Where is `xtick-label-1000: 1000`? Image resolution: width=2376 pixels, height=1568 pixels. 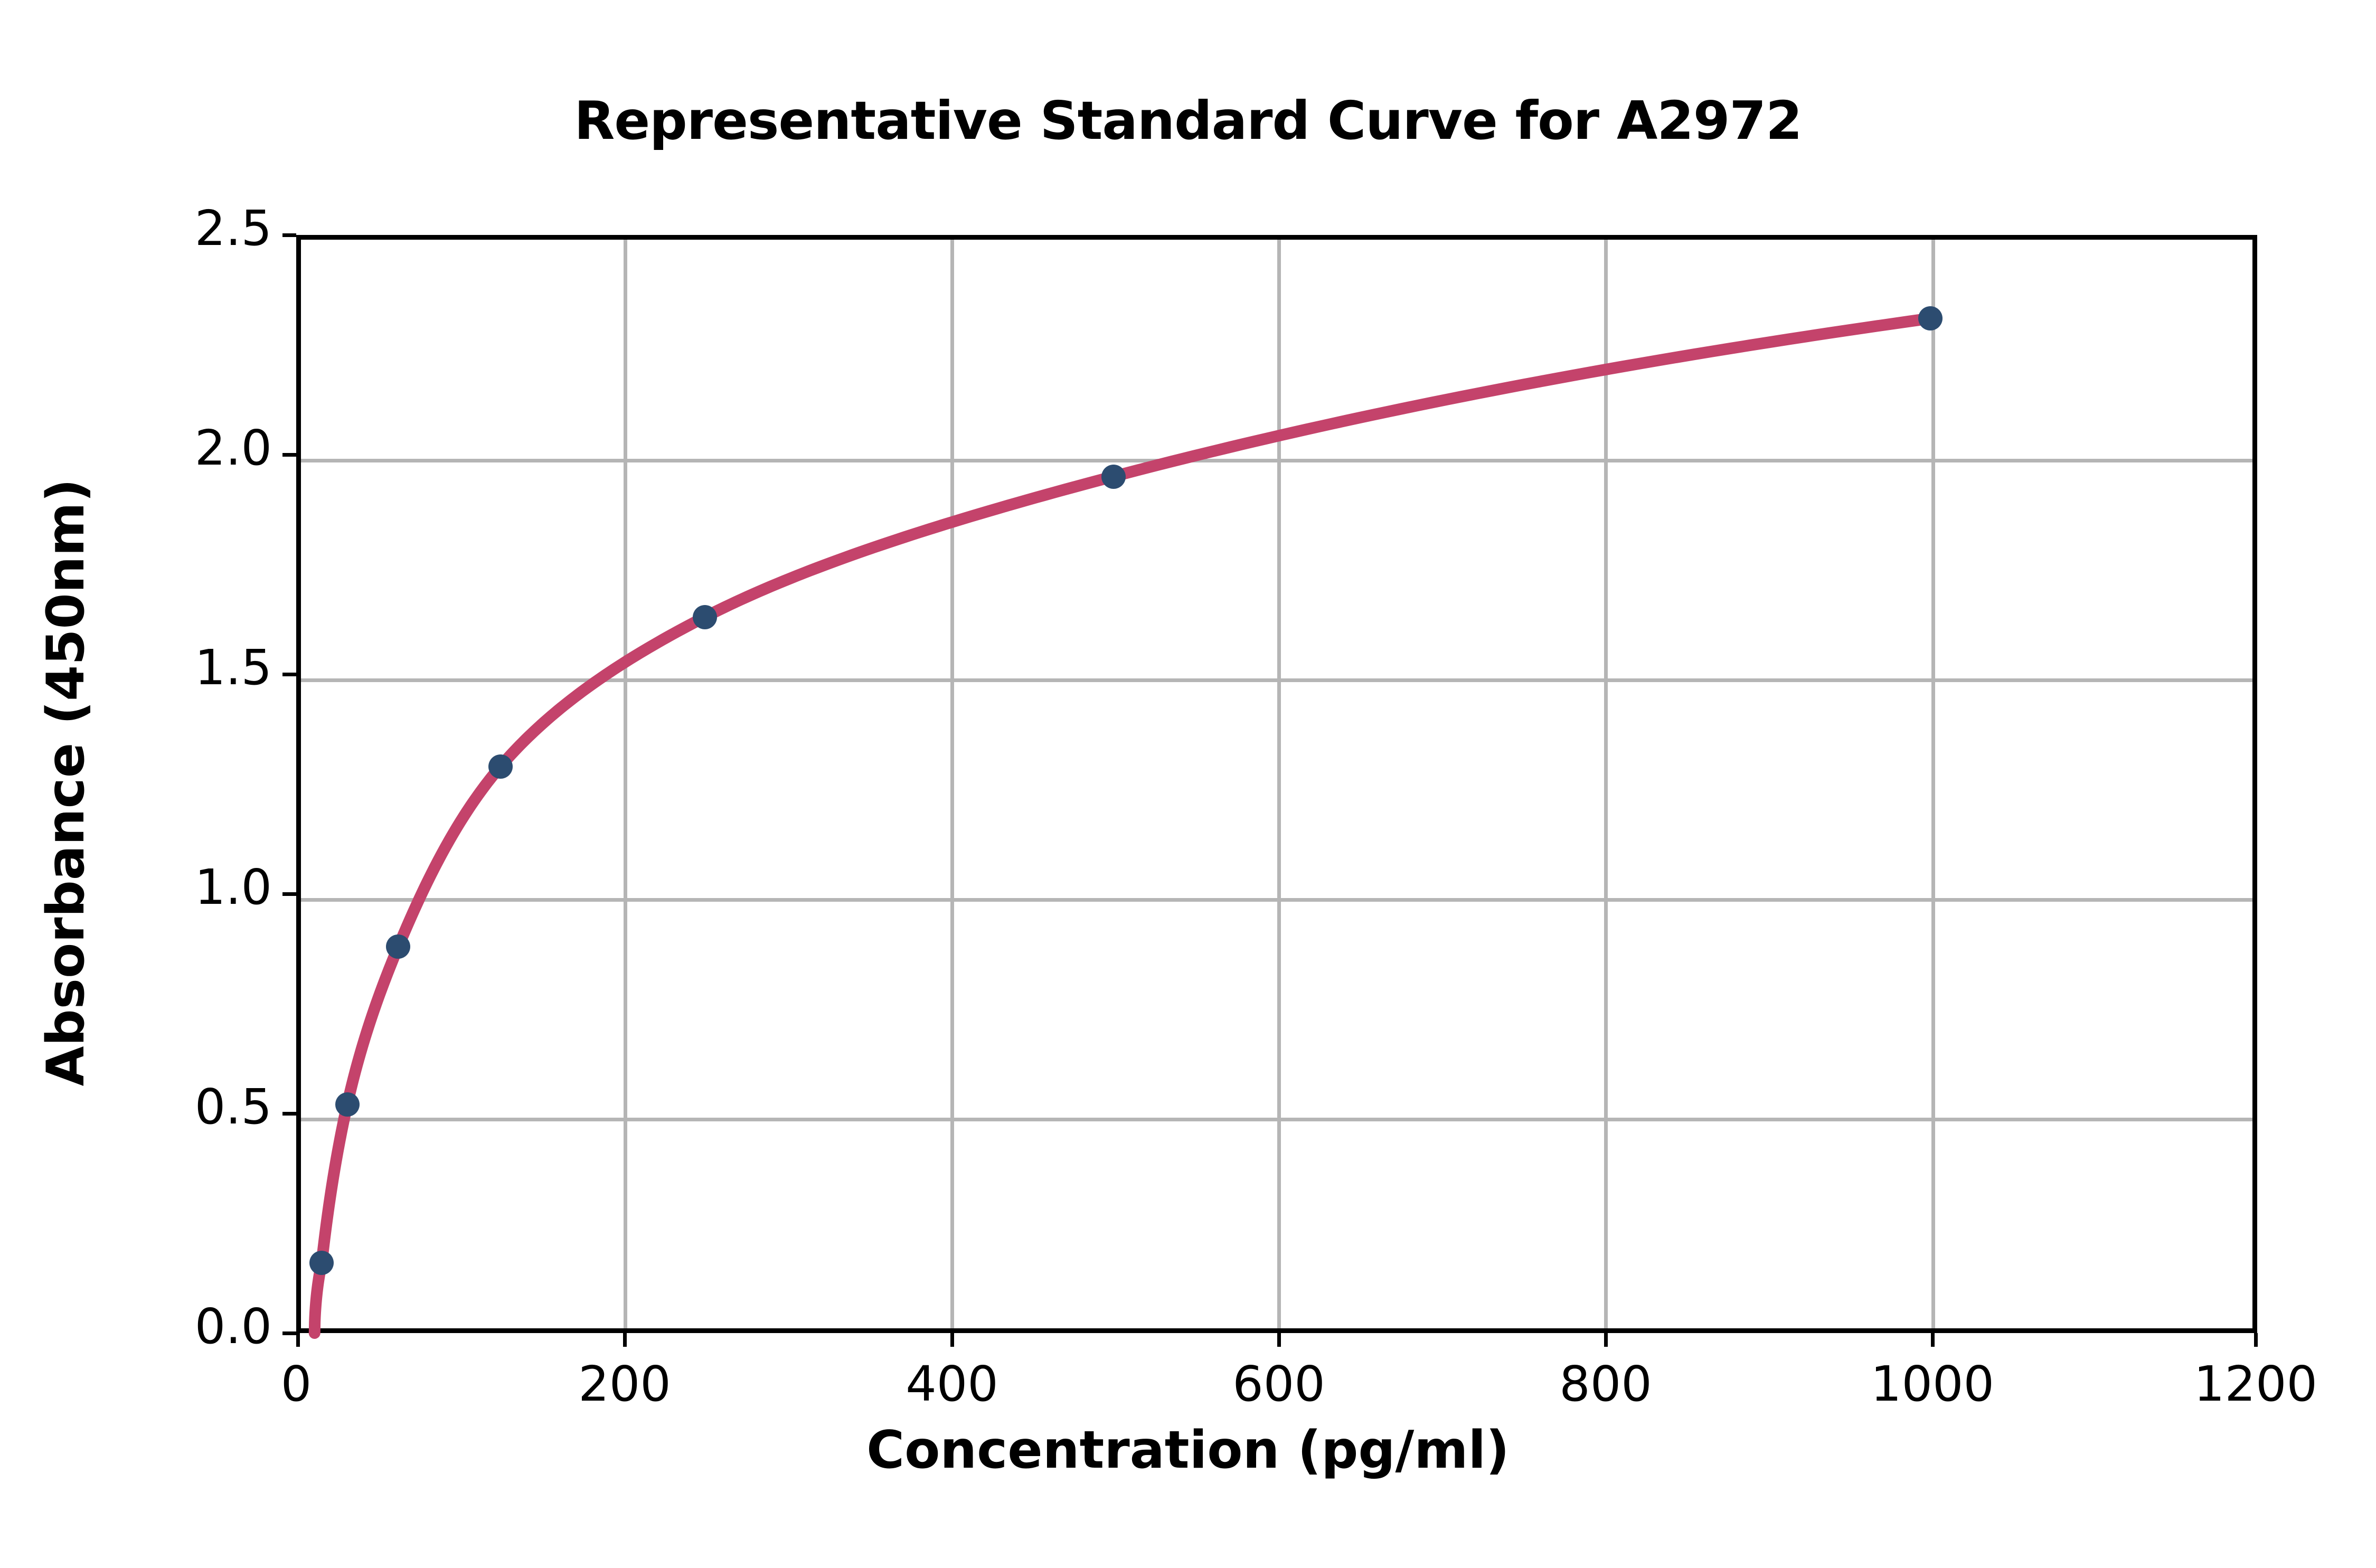
xtick-label-1000: 1000 is located at coordinates (1933, 1384).